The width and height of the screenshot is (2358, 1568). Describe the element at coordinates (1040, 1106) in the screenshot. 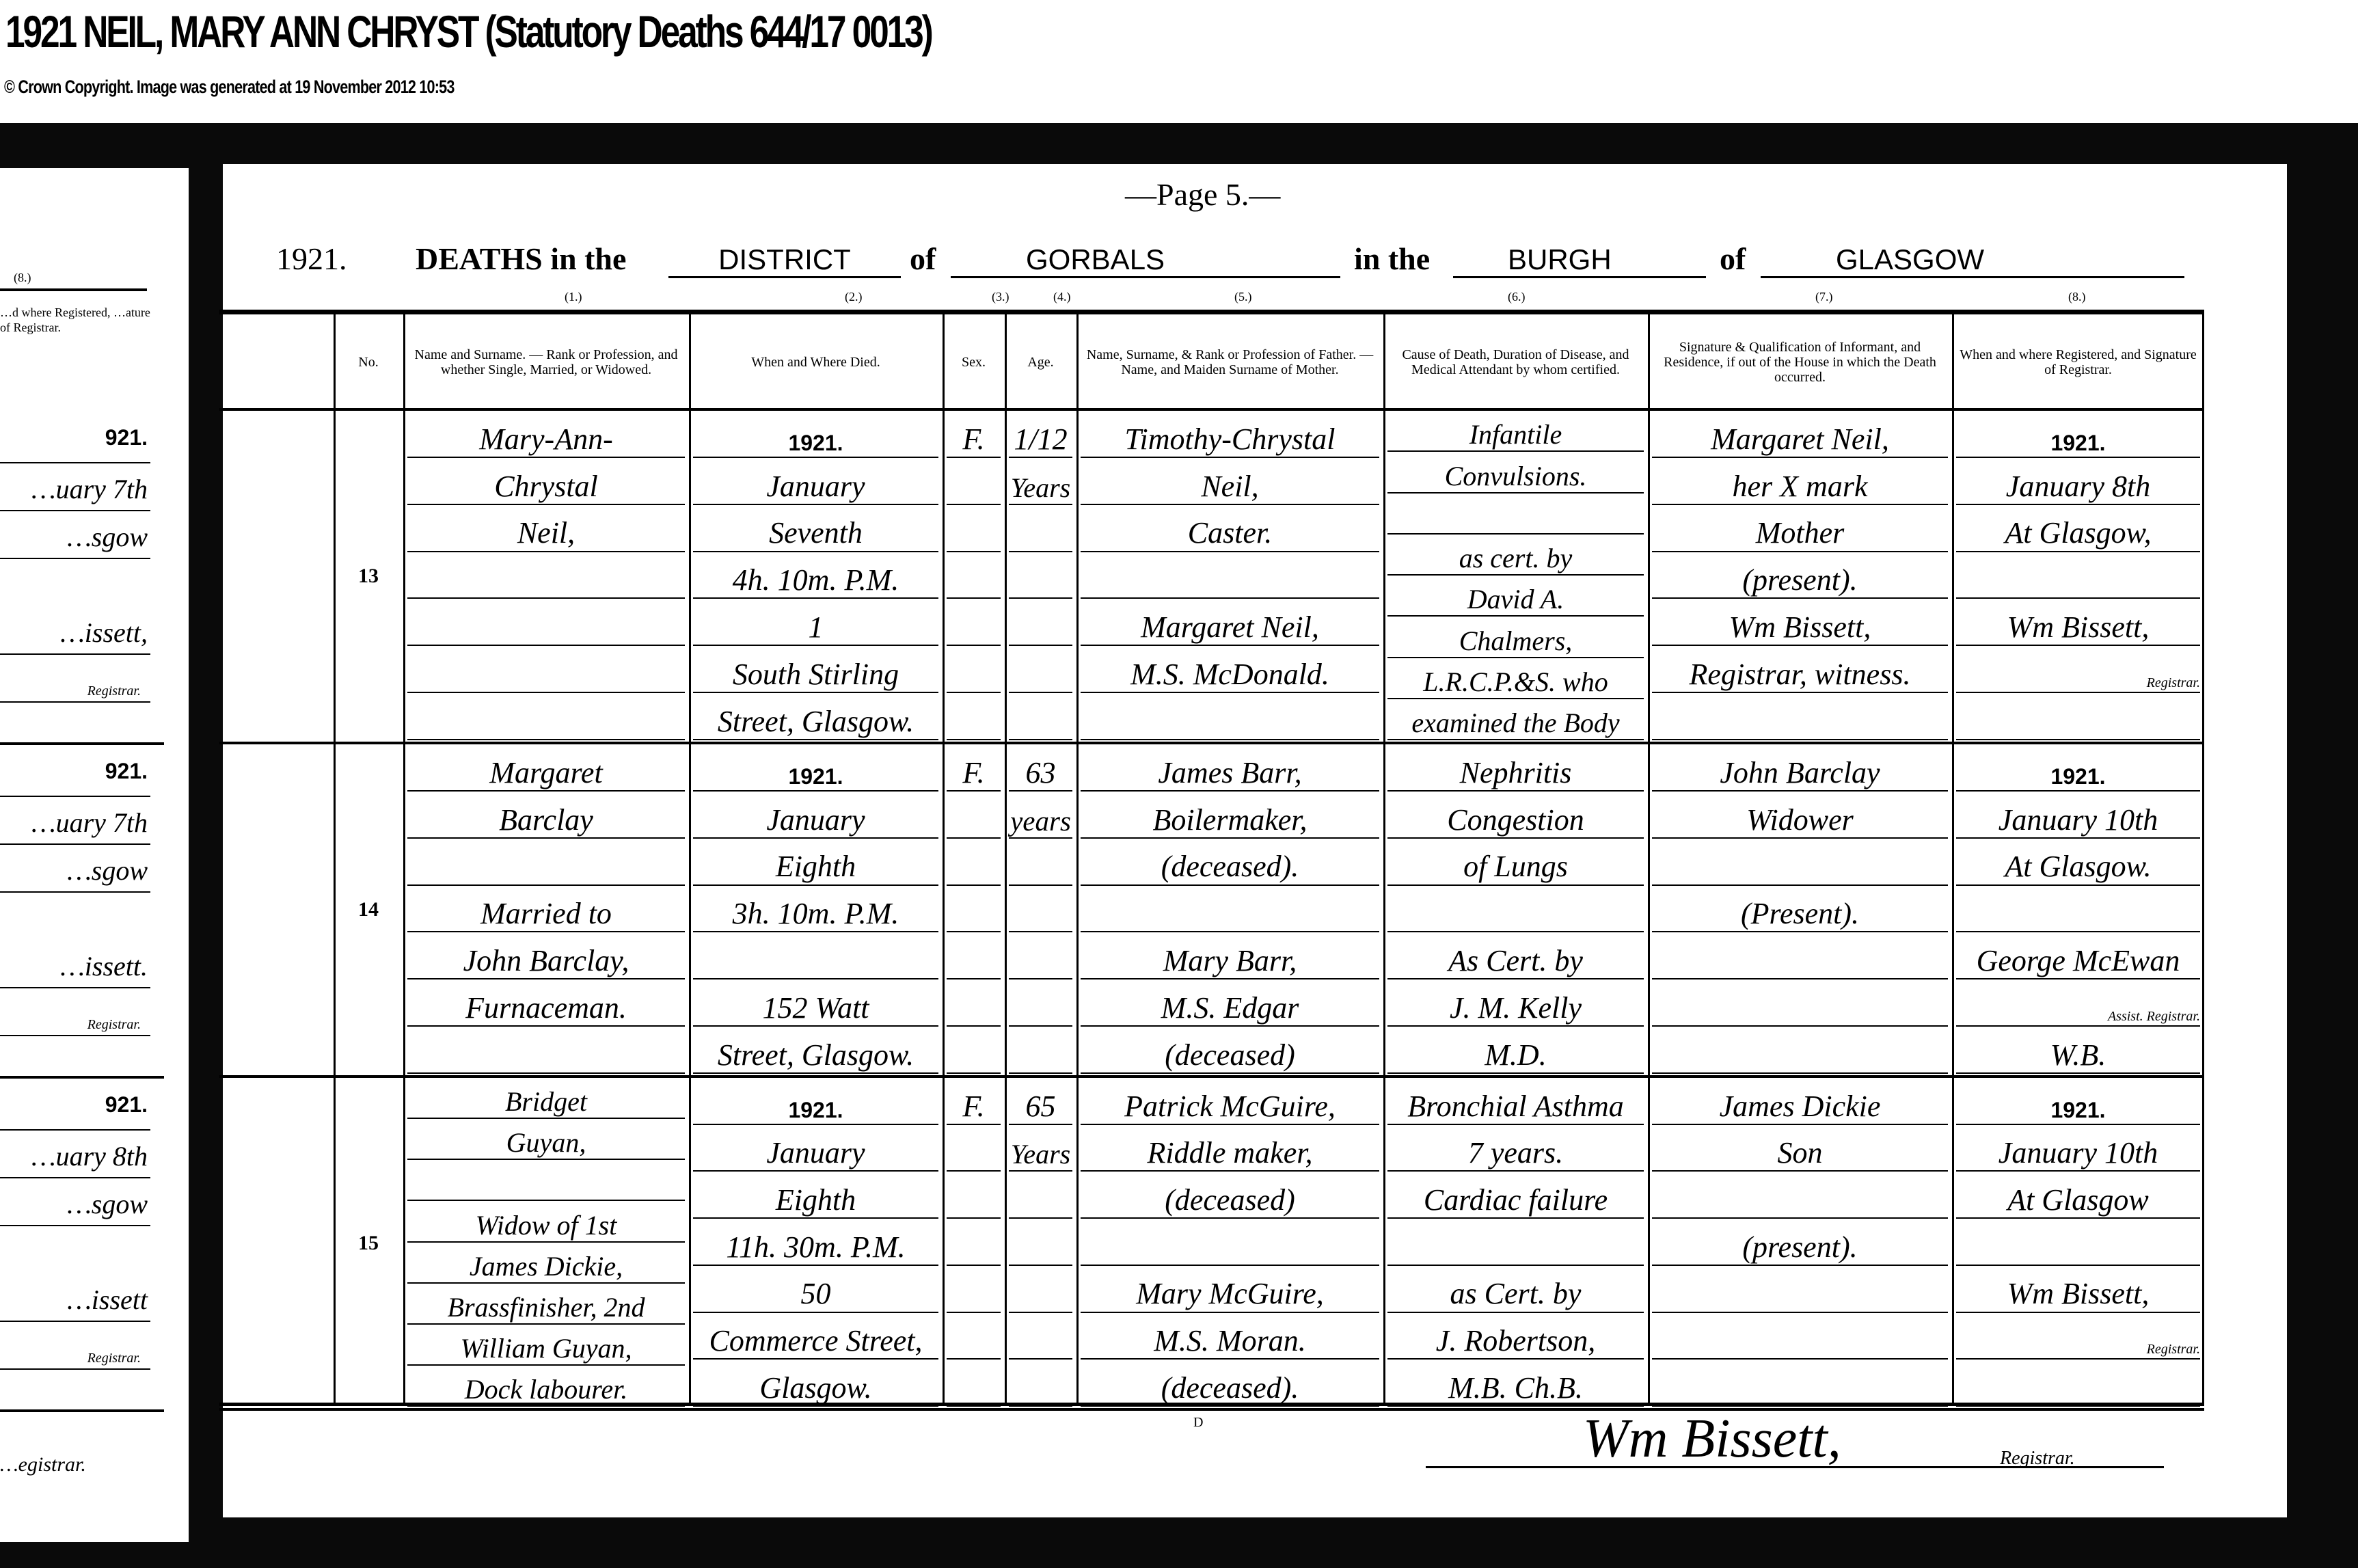

I see `age-text: 65` at that location.